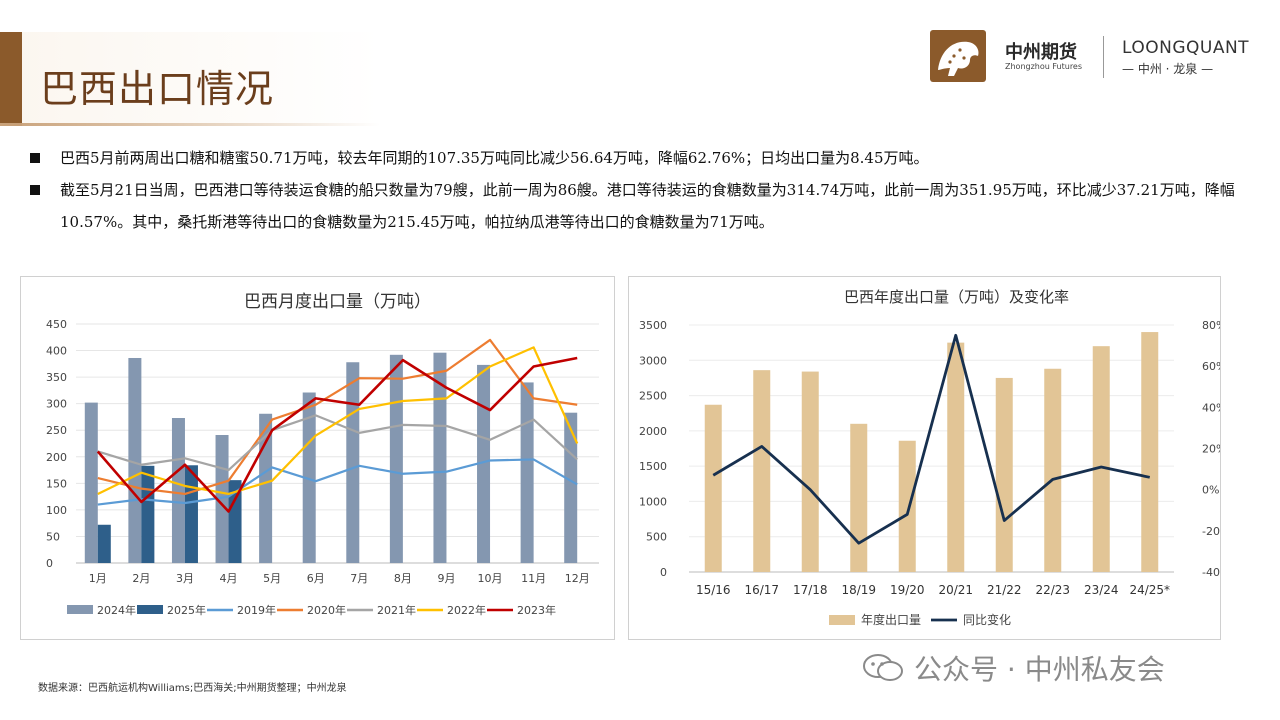 The image size is (1280, 720). What do you see at coordinates (987, 619) in the screenshot?
I see `legend-label: 同比变化` at bounding box center [987, 619].